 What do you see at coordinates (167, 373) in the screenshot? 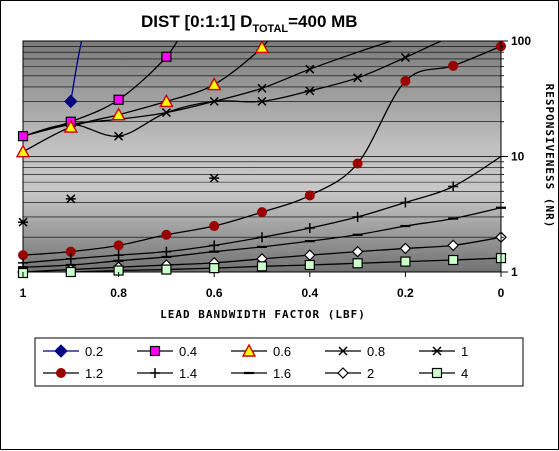
I see `legend-item: 1.4` at bounding box center [167, 373].